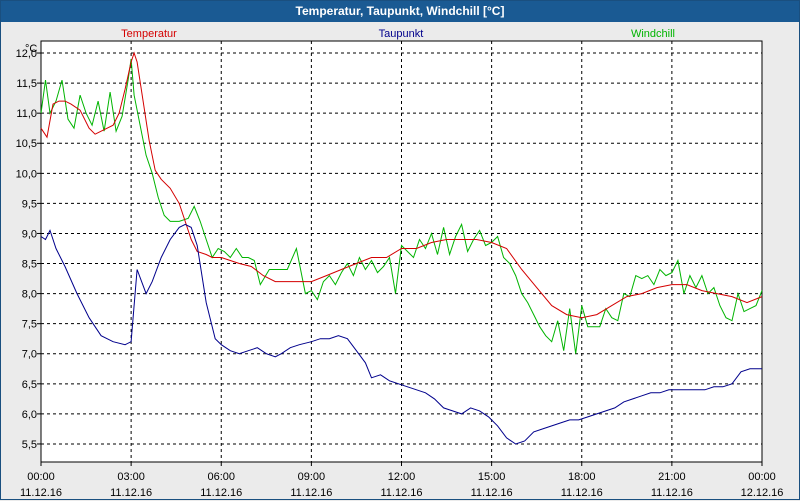 Image resolution: width=800 pixels, height=501 pixels. Describe the element at coordinates (29, 295) in the screenshot. I see `y-tick-label: 8,0` at that location.